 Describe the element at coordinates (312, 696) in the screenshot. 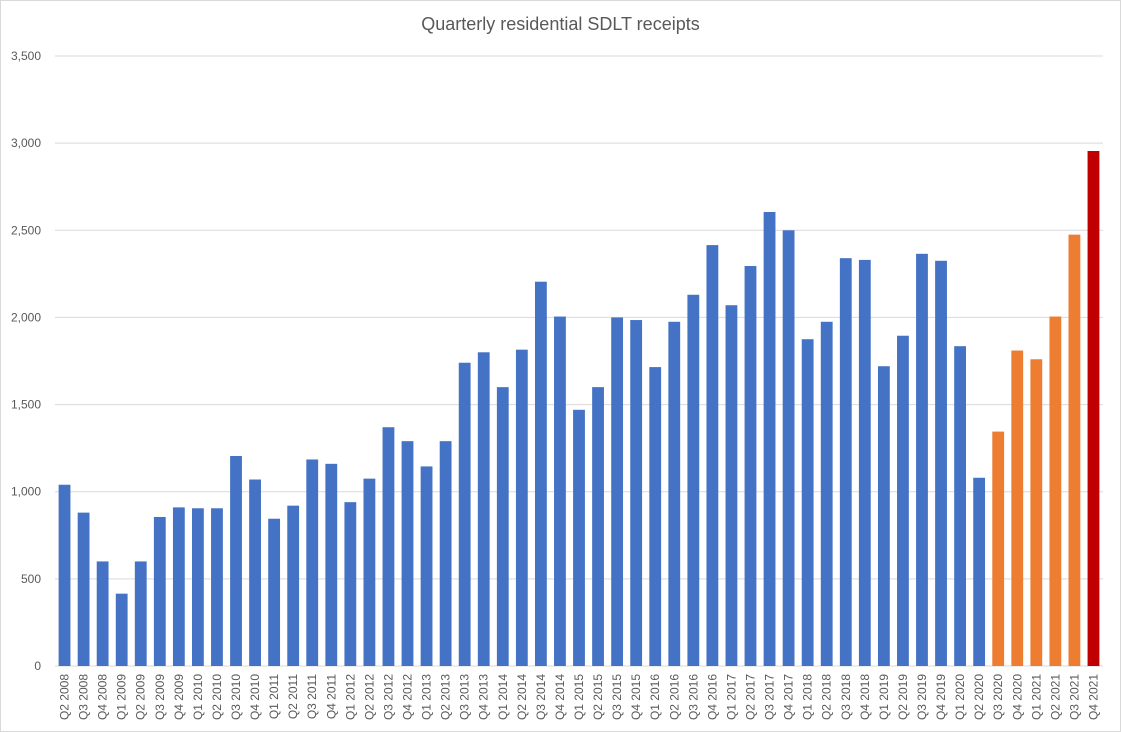

I see `x-tick-label: Q3 2011` at that location.